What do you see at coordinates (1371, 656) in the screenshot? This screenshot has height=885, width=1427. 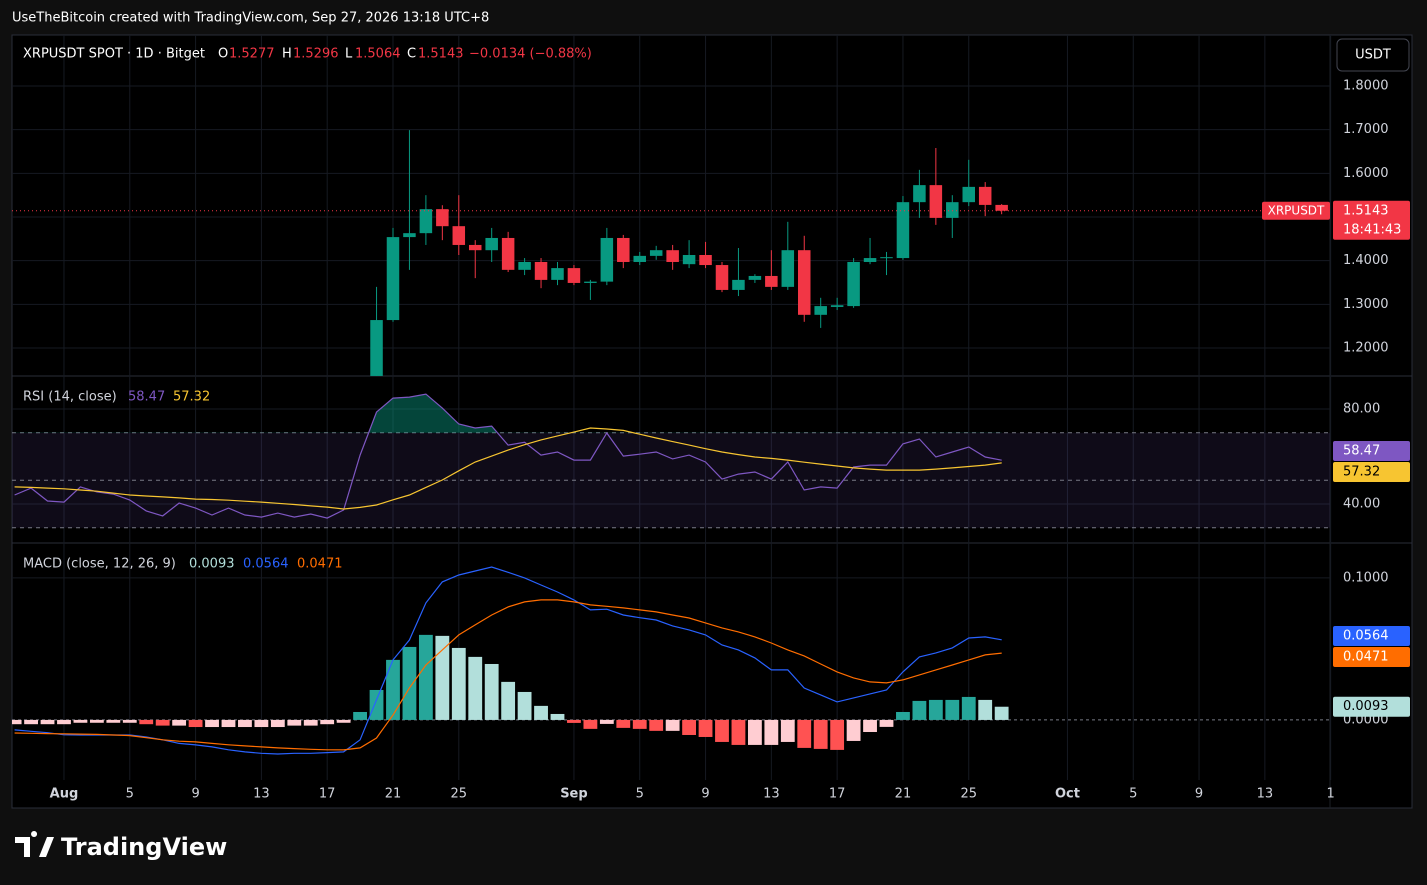 I see `signal-value-box` at bounding box center [1371, 656].